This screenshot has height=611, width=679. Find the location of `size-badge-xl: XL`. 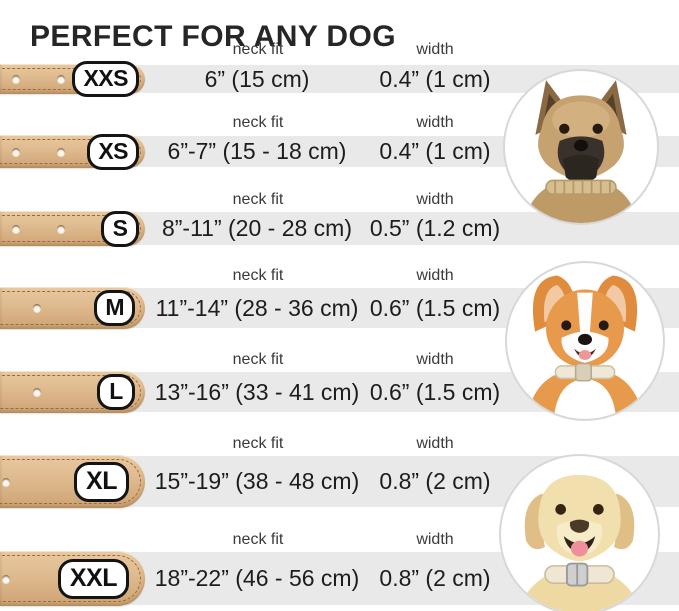

size-badge-xl: XL is located at coordinates (101, 481).